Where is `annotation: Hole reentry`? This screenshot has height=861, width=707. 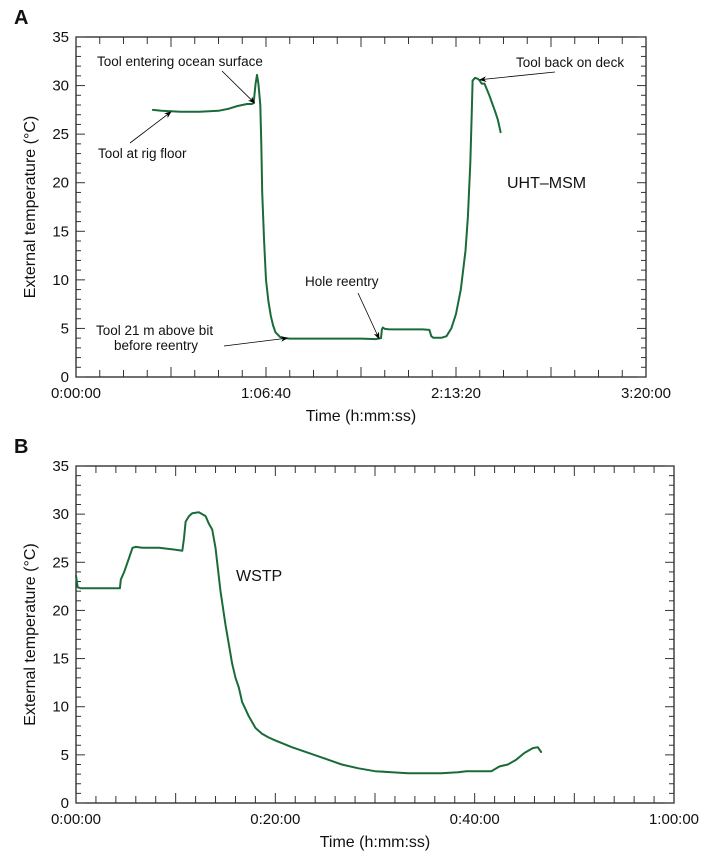
annotation: Hole reentry is located at coordinates (342, 307).